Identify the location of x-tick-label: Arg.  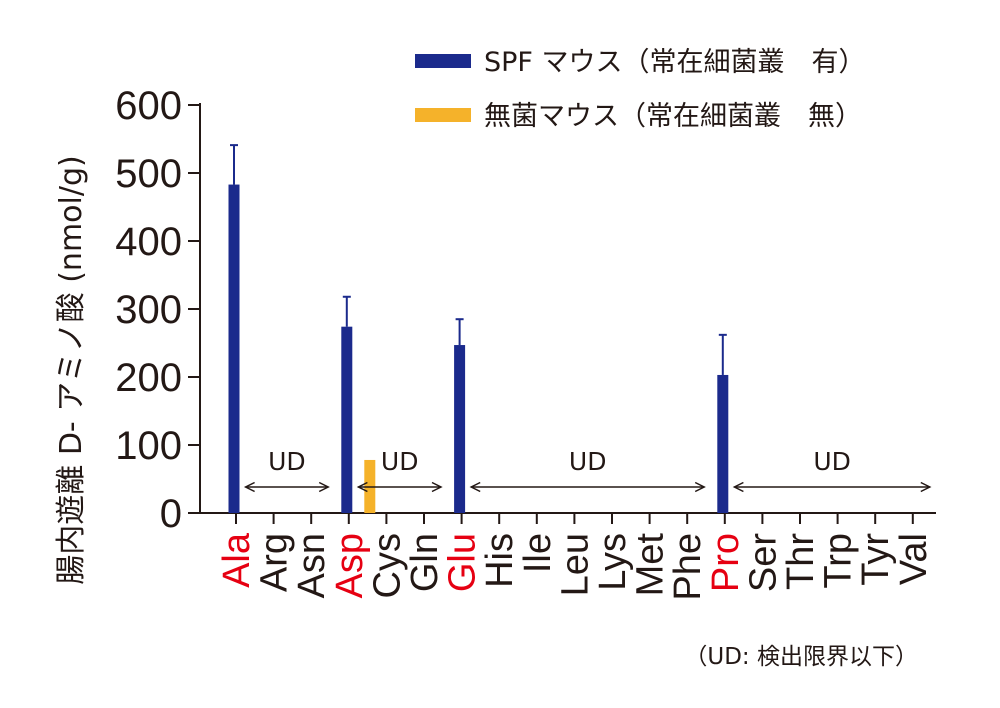
(275, 562).